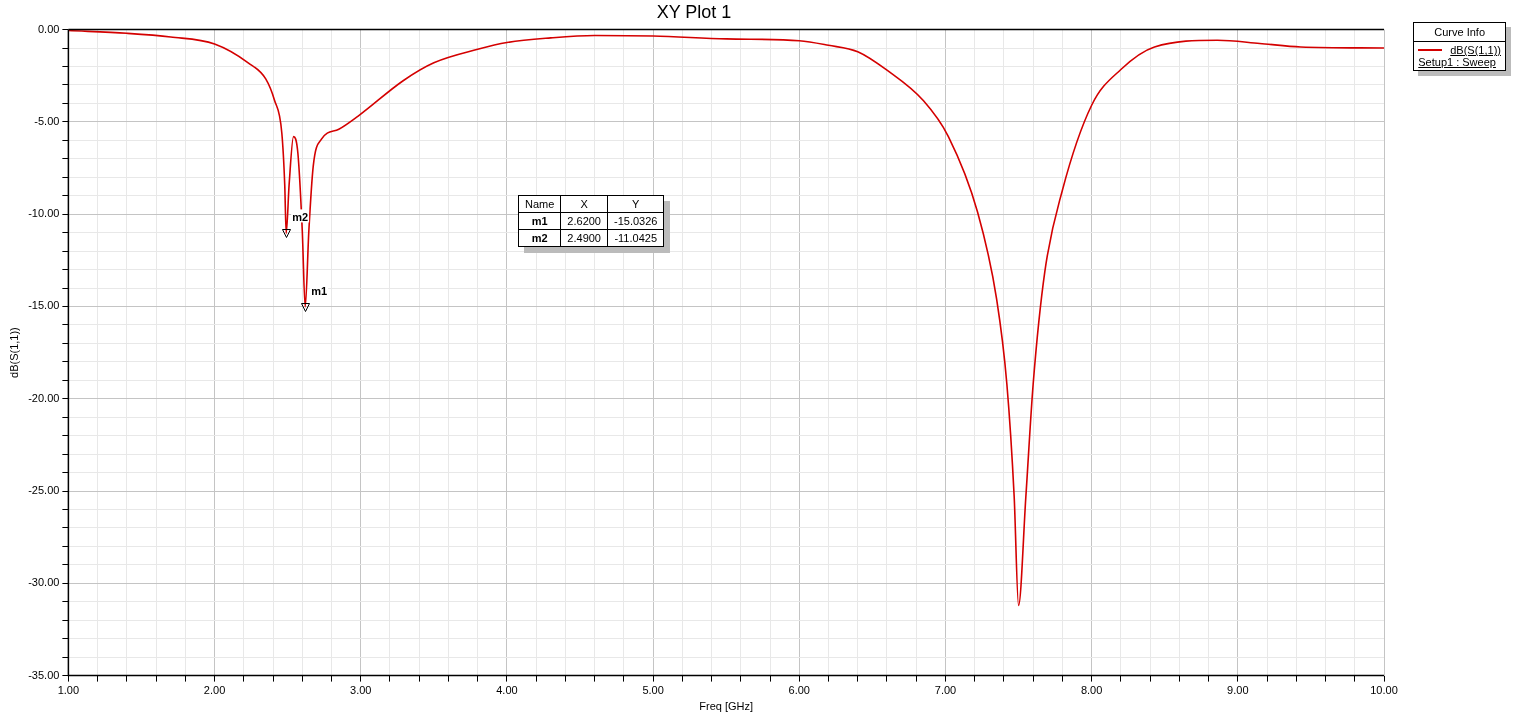  Describe the element at coordinates (1475, 50) in the screenshot. I see `legend-label: dB(S(1,1))` at that location.